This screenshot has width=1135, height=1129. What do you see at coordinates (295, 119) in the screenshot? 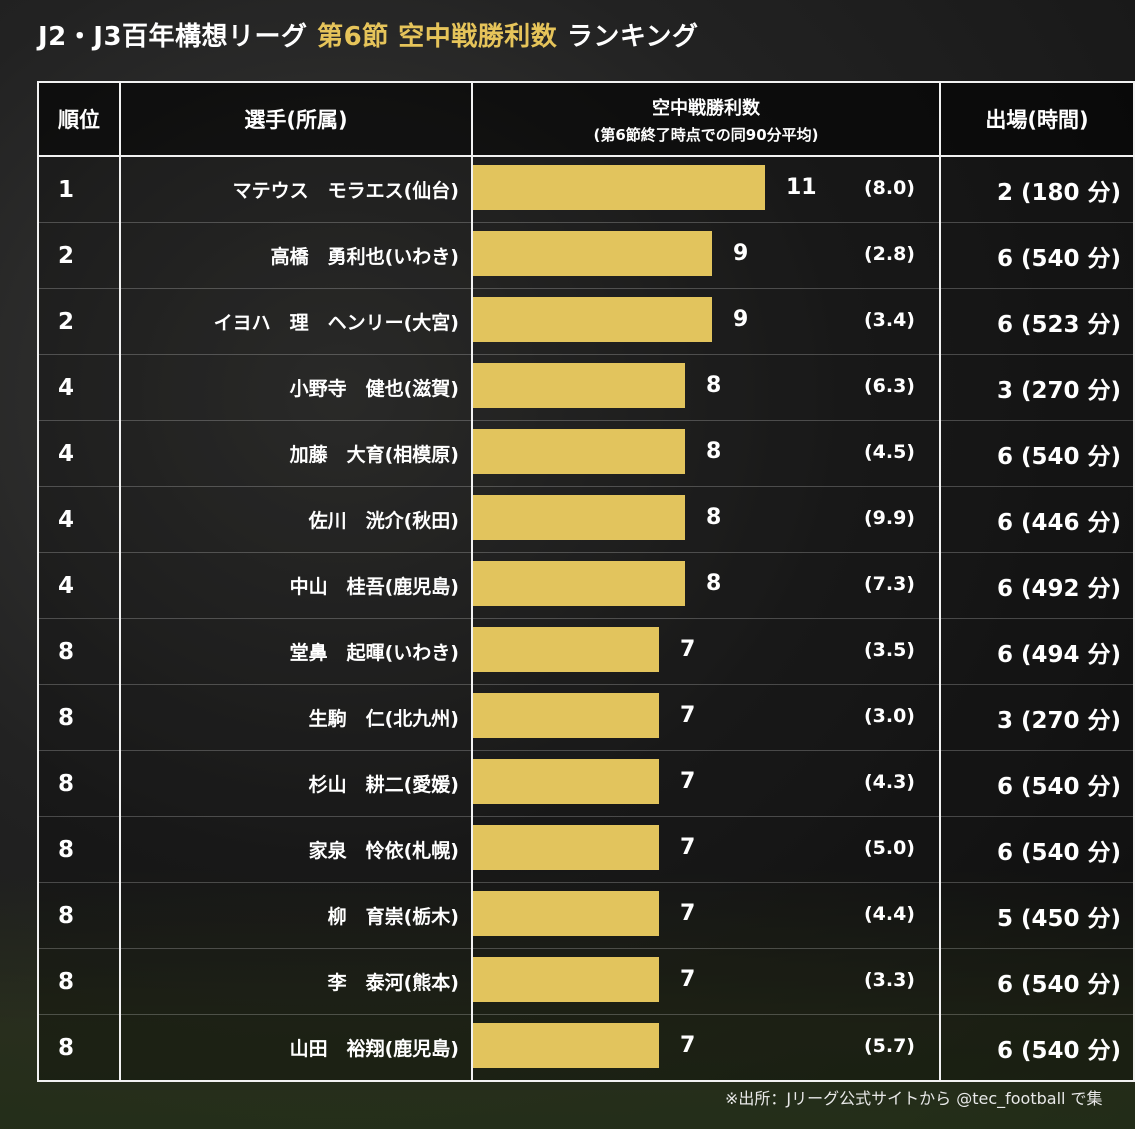
I see `header-player: 選手(所属)` at bounding box center [295, 119].